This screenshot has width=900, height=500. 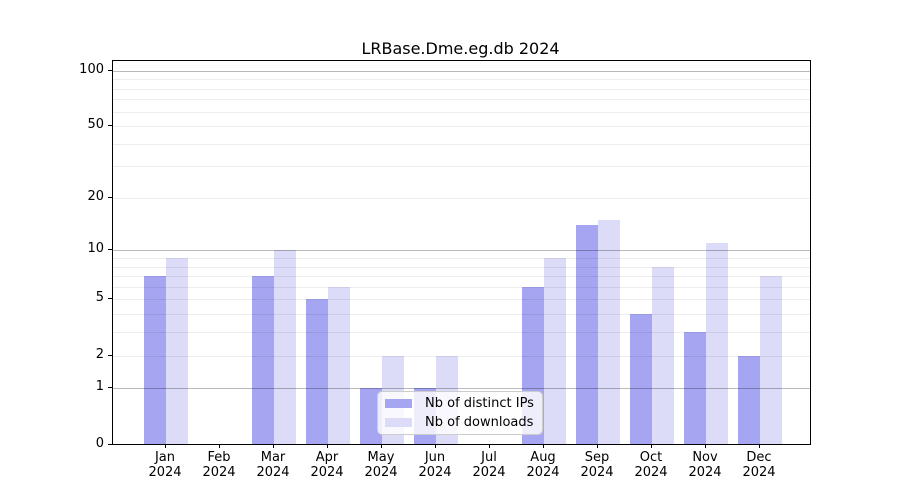 I want to click on bar-sep-downloads, so click(x=609, y=332).